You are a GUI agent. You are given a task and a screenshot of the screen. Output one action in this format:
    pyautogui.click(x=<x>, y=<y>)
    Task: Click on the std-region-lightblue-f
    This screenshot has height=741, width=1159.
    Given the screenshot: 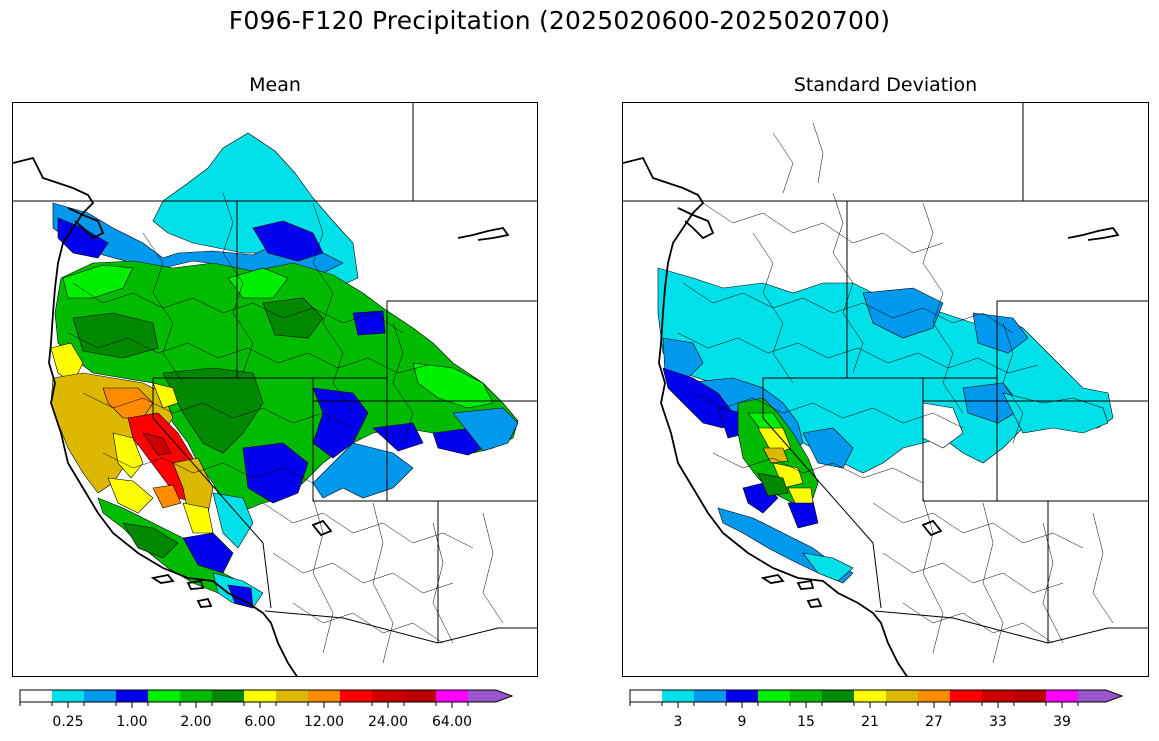 What is the action you would take?
    pyautogui.click(x=828, y=448)
    